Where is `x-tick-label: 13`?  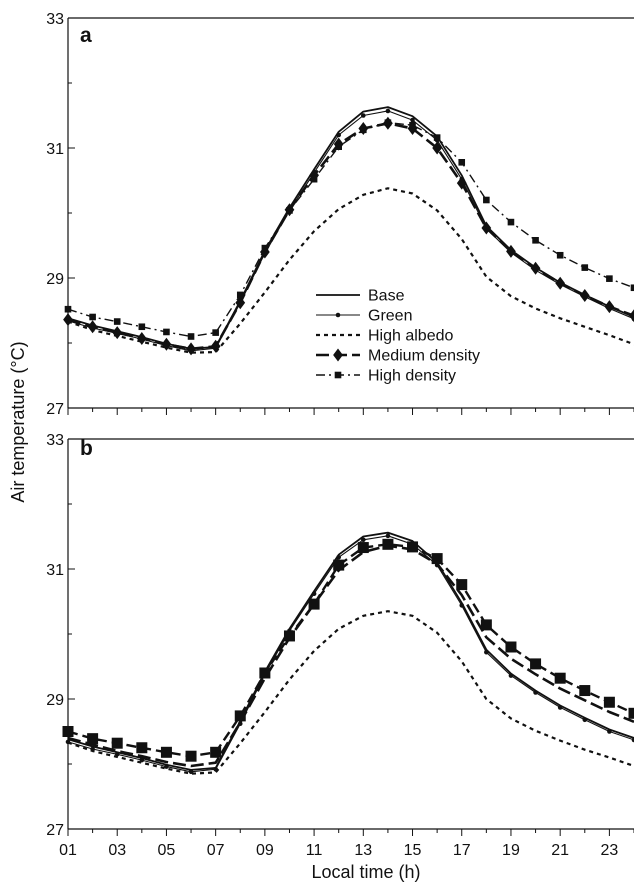
x-tick-label: 13 is located at coordinates (363, 850).